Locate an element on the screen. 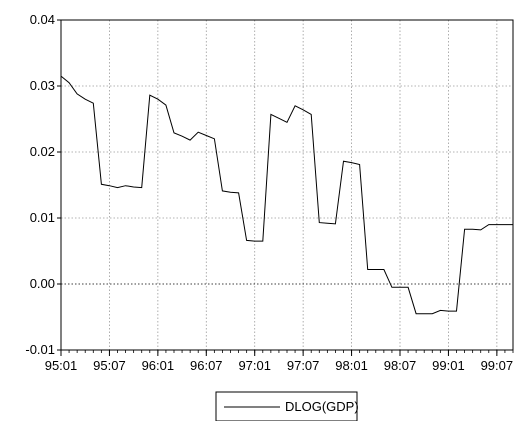 Image resolution: width=522 pixels, height=421 pixels. legend: DLOG(GDP) is located at coordinates (287, 406).